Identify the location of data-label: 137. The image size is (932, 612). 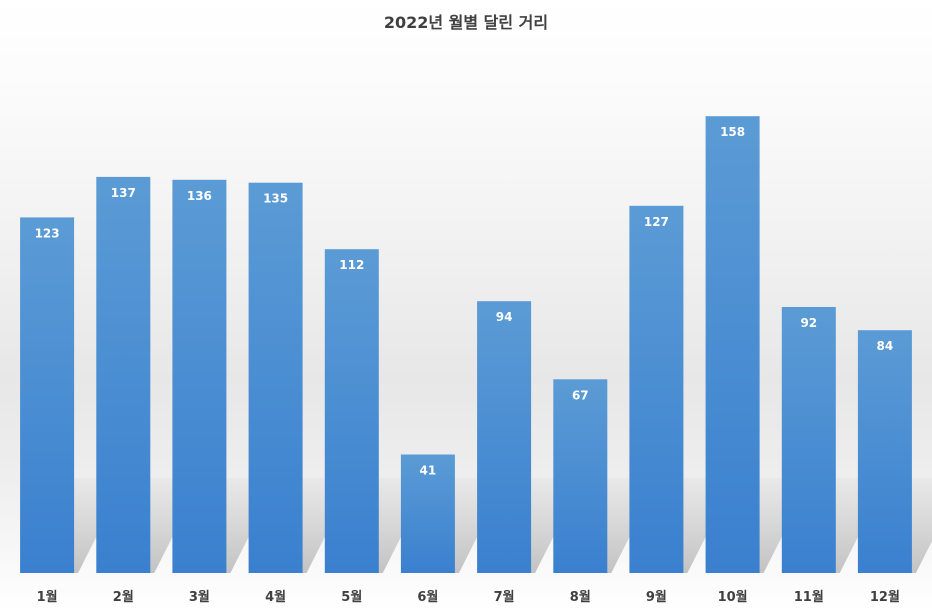
(123, 193).